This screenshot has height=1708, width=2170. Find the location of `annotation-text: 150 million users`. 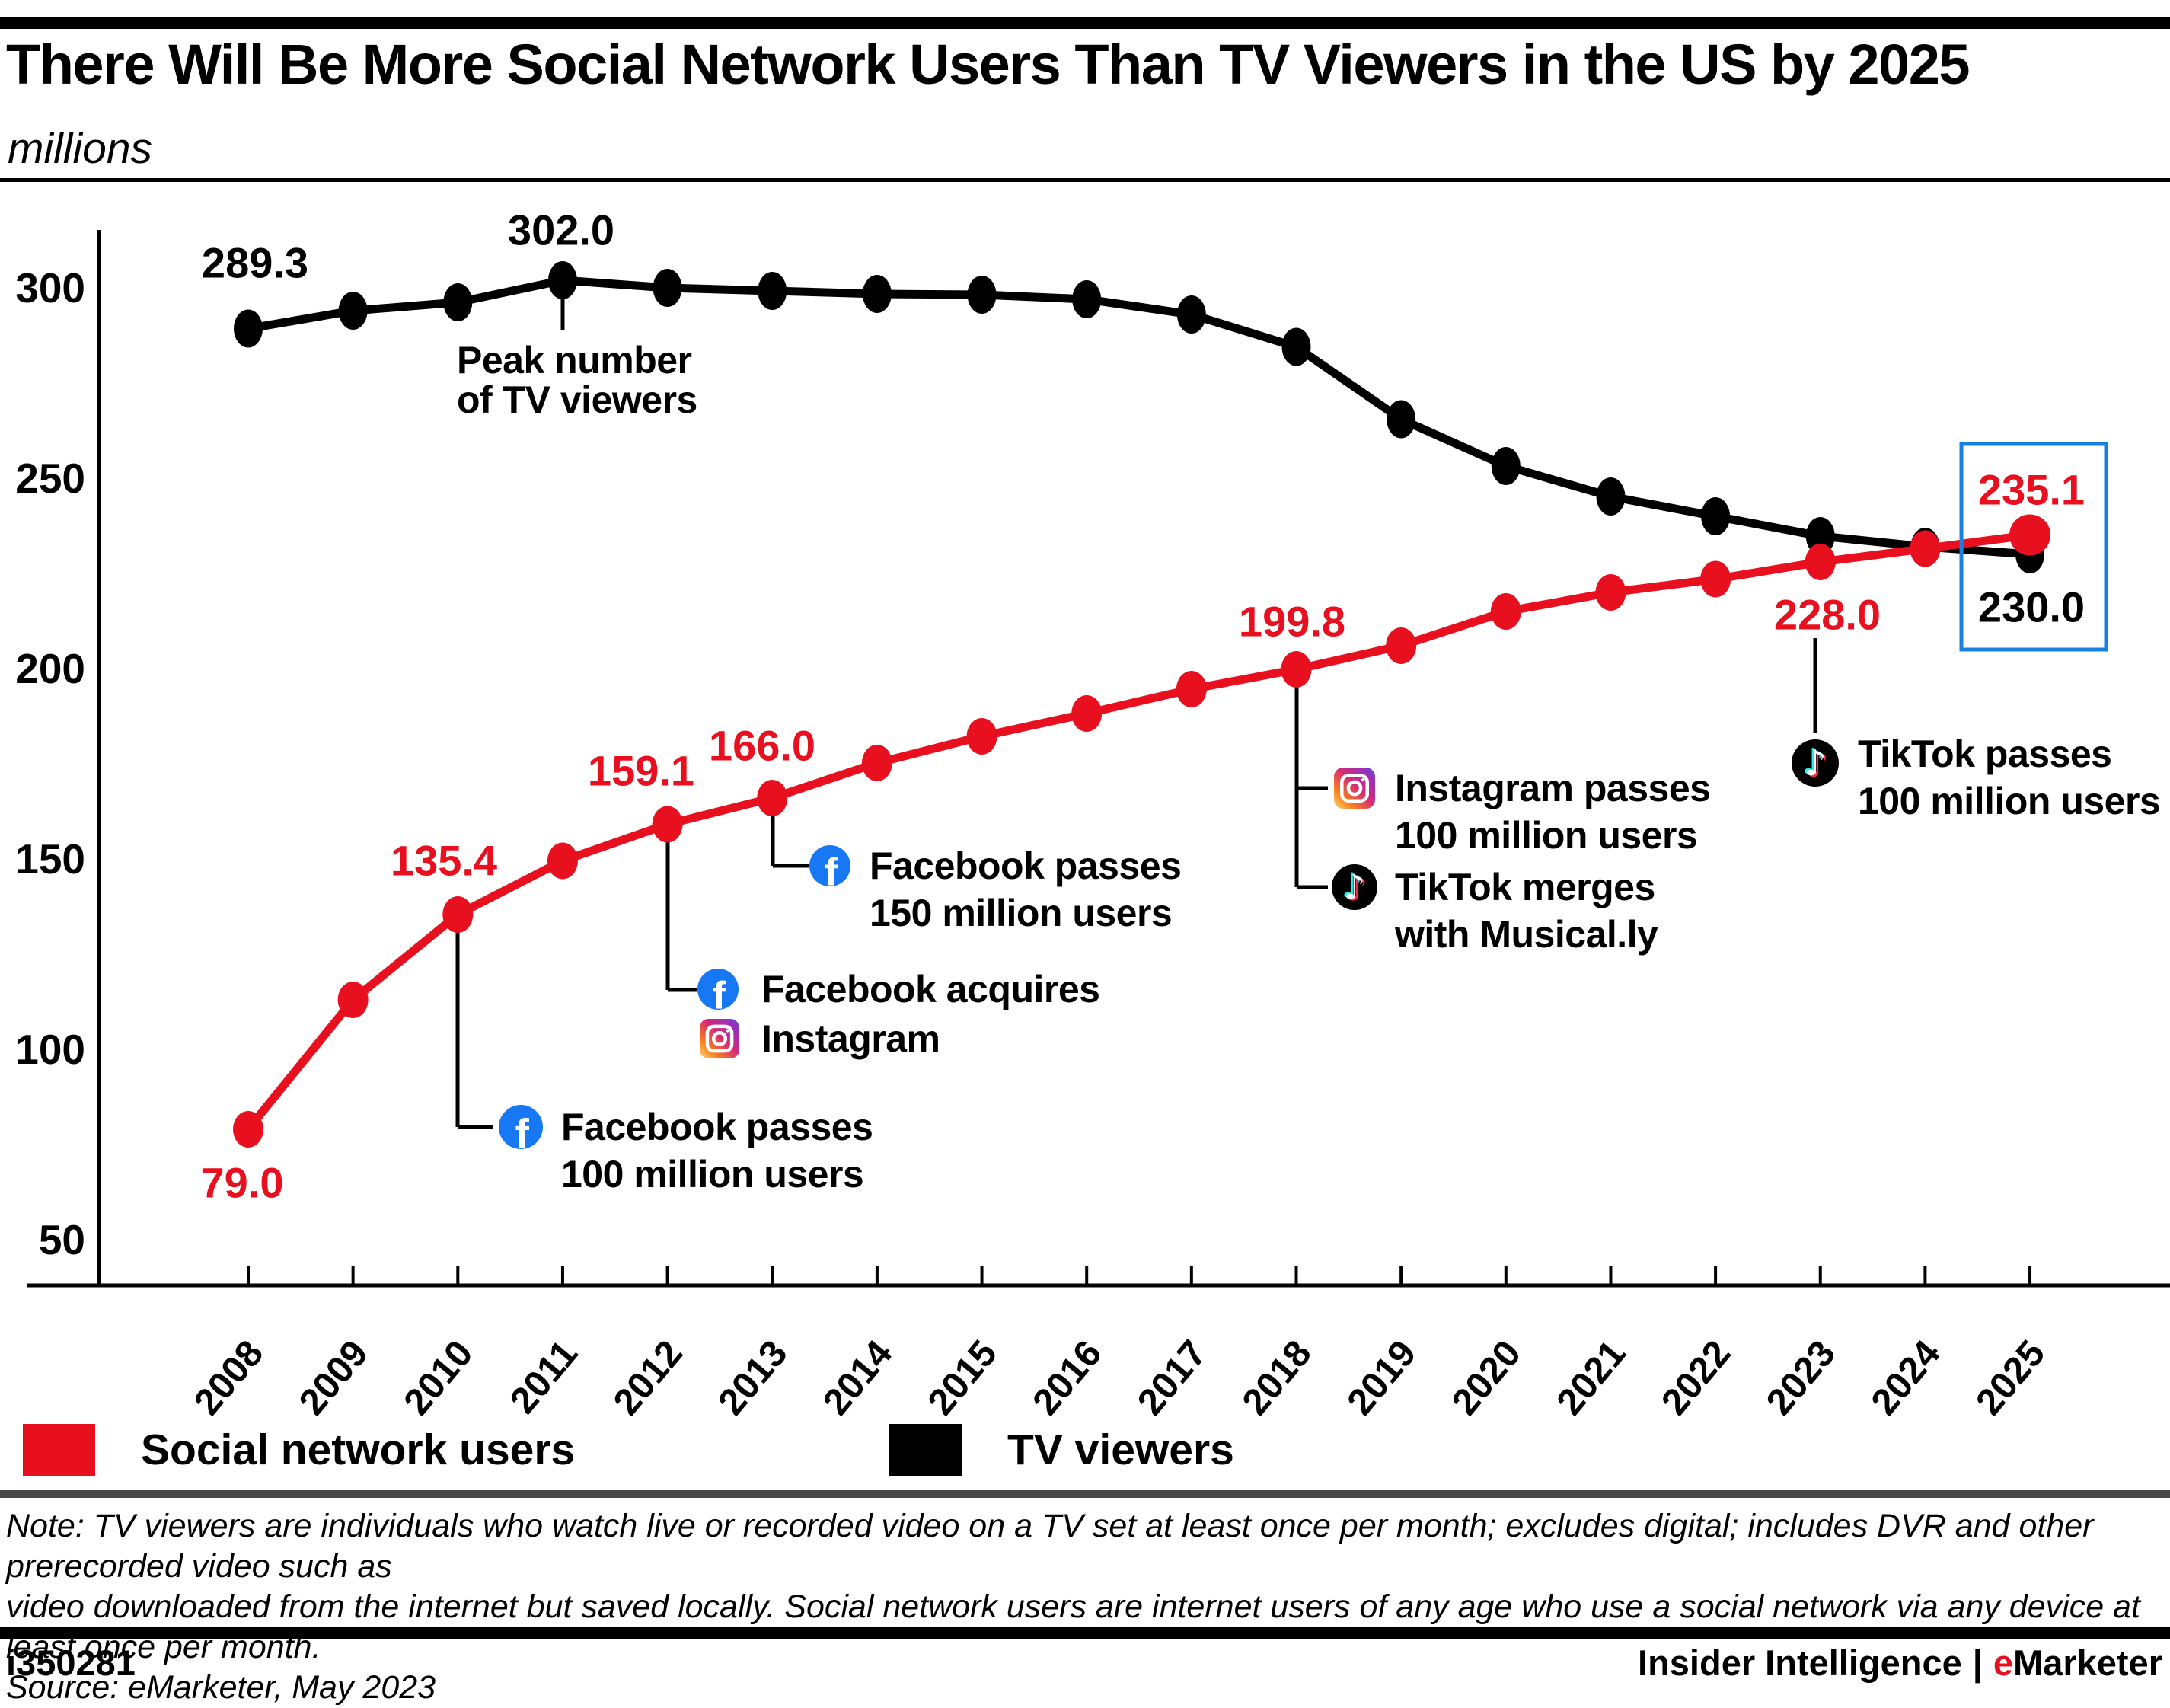

annotation-text: 150 million users is located at coordinates (1021, 913).